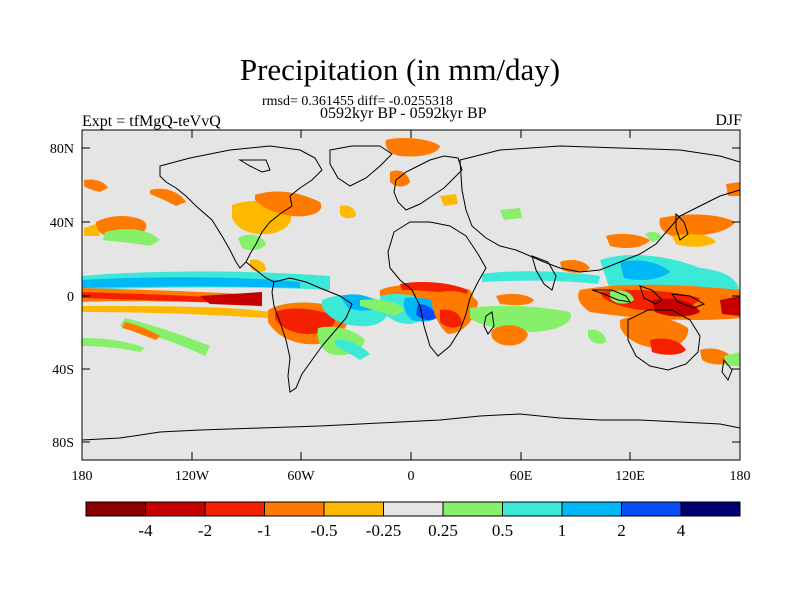 This screenshot has width=800, height=600. Describe the element at coordinates (521, 476) in the screenshot. I see `lon-tick-label: 60E` at that location.